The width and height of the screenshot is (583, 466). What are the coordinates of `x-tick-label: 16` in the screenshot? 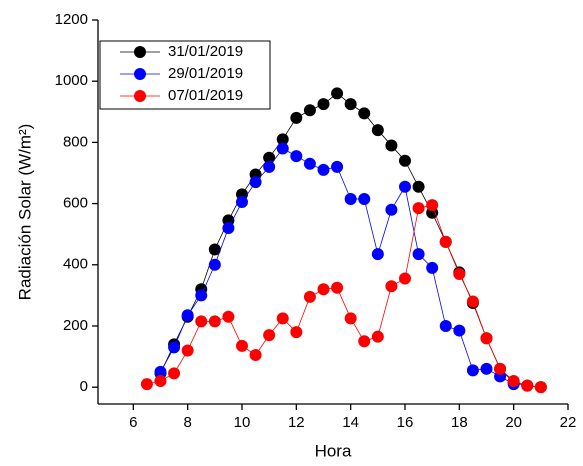 It's located at (405, 422).